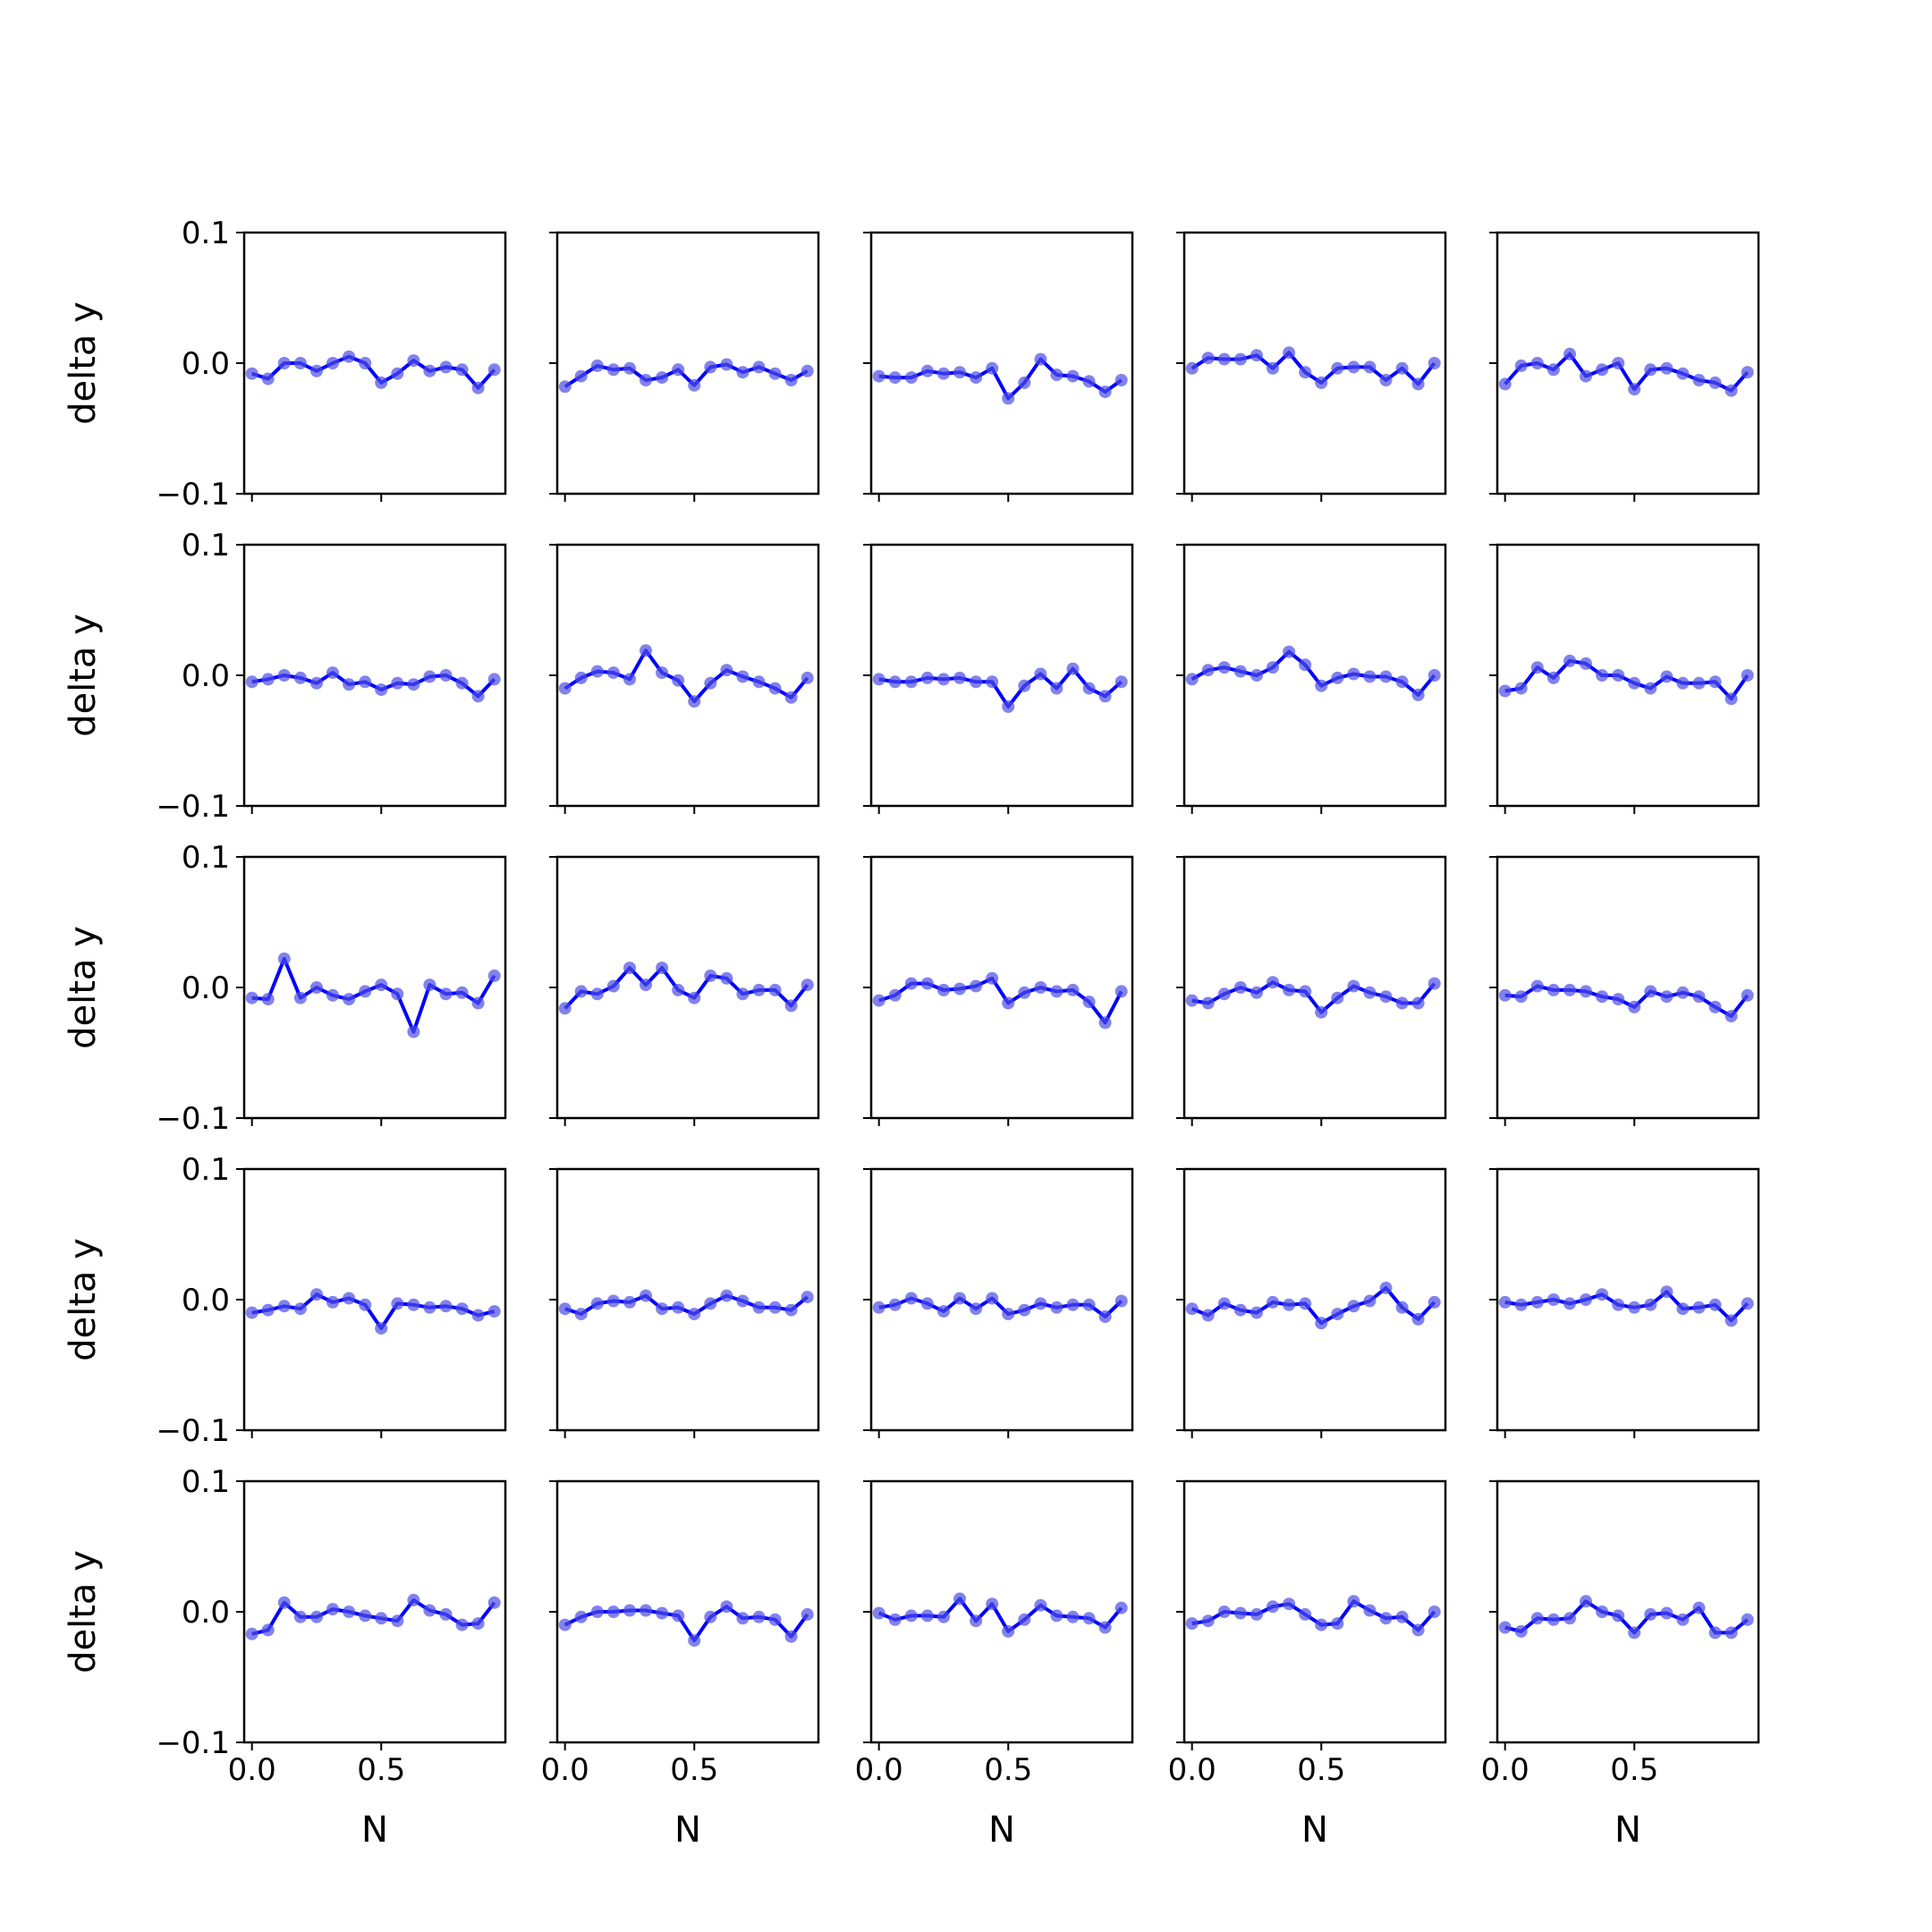  I want to click on x-tick-label: 0.0, so click(879, 1770).